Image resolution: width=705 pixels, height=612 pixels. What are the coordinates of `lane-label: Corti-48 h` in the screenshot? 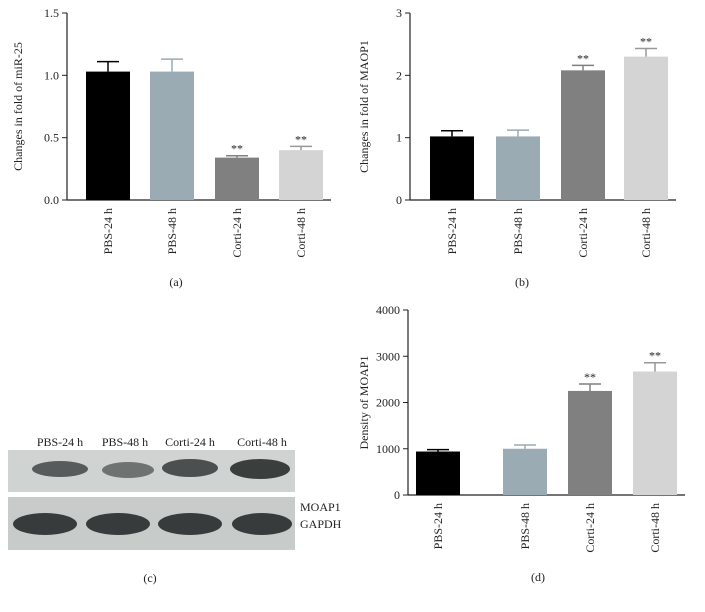 It's located at (262, 442).